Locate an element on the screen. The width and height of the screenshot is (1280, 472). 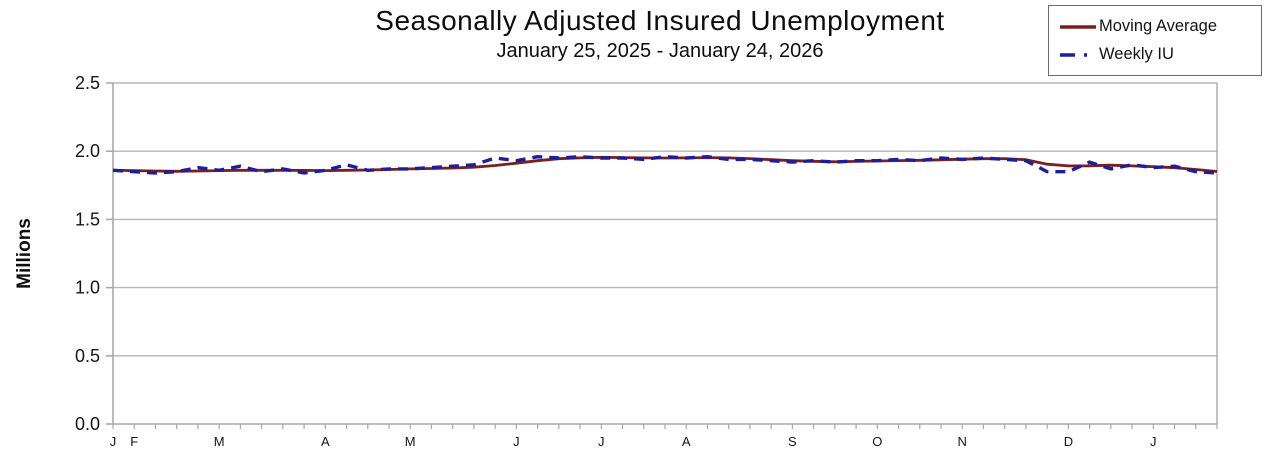
legend: Moving Average Weekly IU is located at coordinates (1155, 40).